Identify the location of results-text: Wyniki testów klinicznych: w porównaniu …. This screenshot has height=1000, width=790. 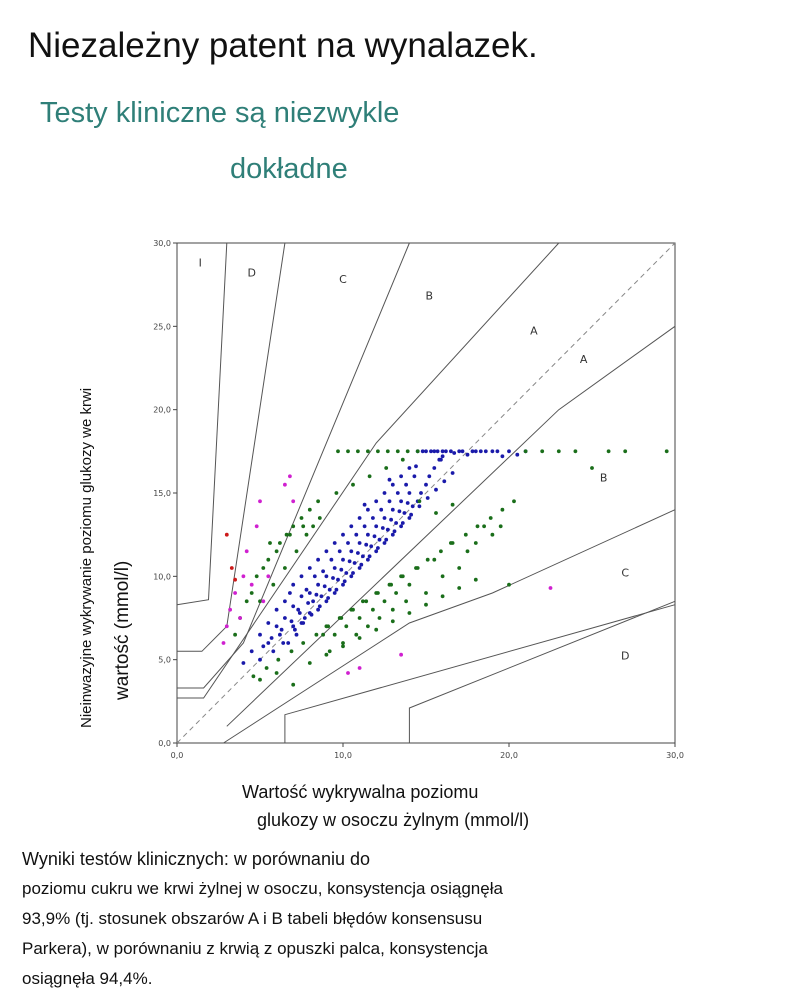
(372, 919).